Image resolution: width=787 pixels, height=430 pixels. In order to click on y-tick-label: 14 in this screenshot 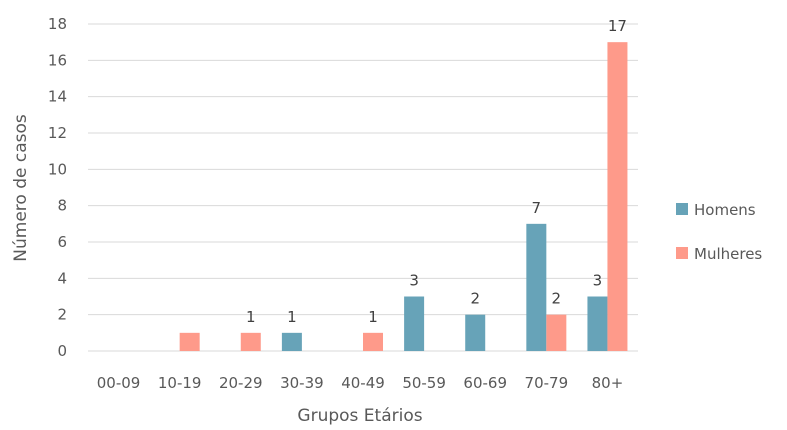, I will do `click(57, 97)`.